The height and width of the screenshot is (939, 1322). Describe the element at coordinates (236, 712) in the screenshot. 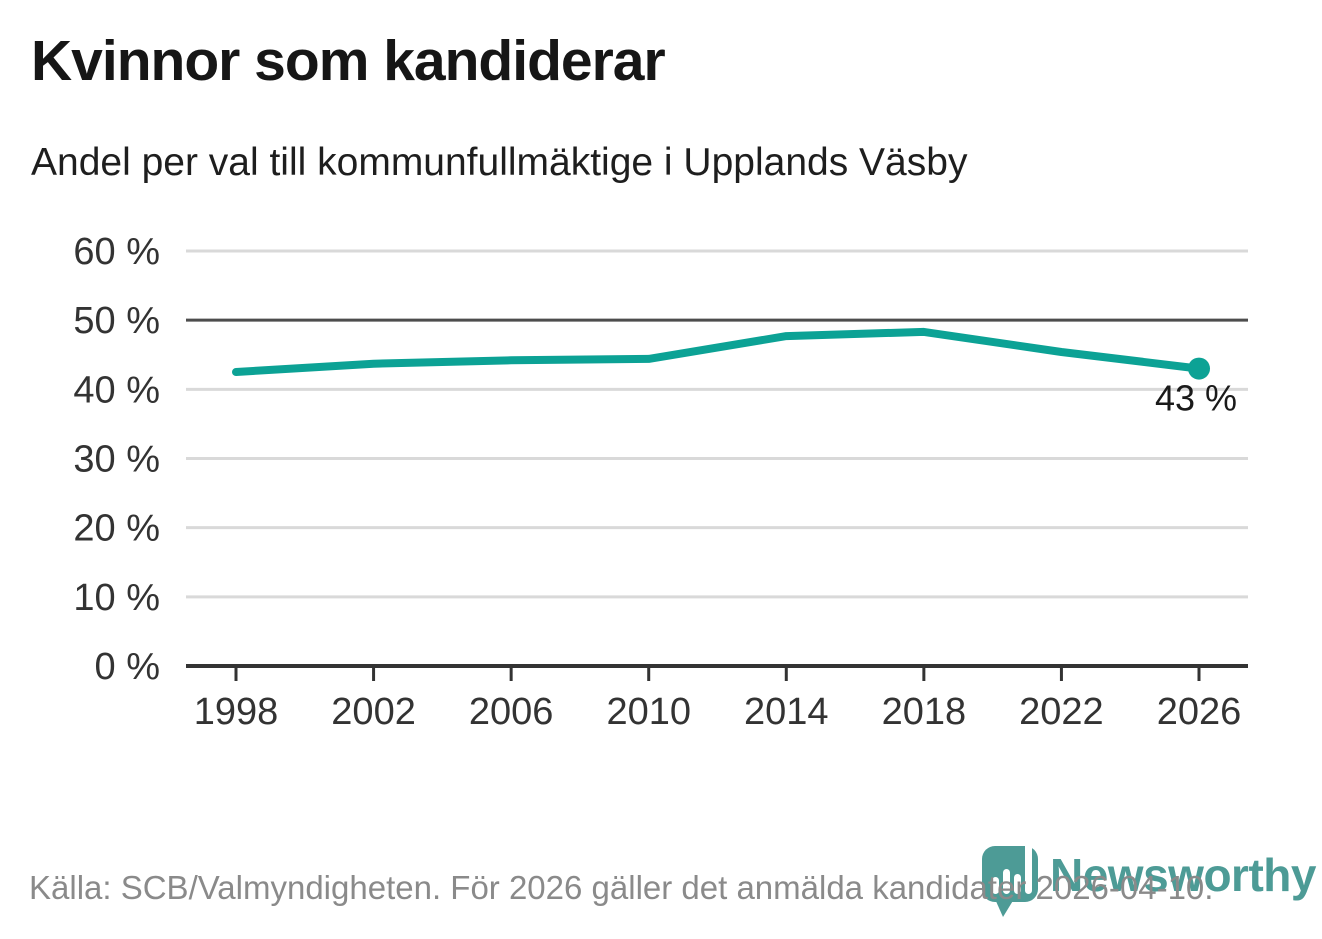

I see `x-tick-label: 1998` at that location.